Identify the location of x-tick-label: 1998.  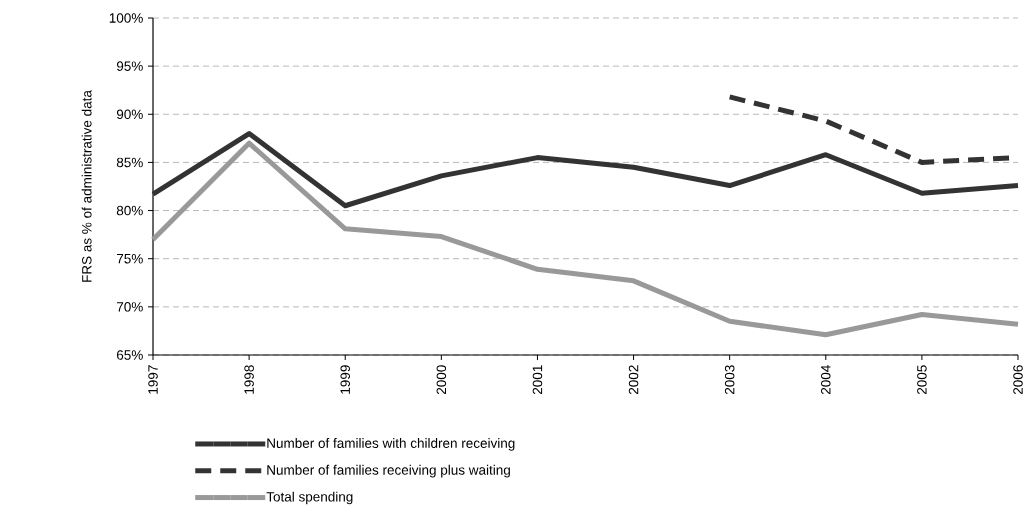
(249, 379).